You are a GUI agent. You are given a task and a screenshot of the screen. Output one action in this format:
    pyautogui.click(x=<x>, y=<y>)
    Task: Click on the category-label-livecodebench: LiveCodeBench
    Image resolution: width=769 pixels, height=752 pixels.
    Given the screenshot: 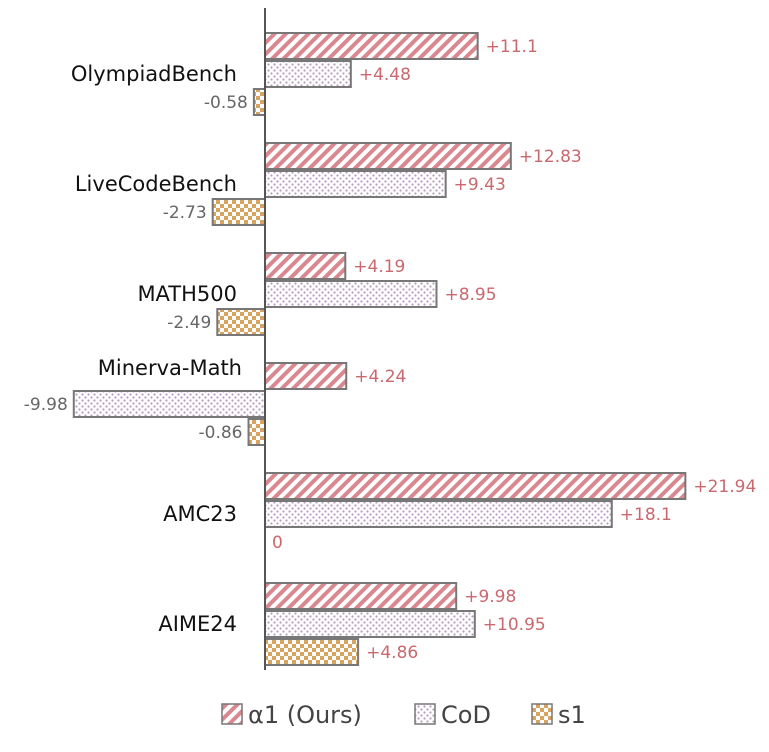 What is the action you would take?
    pyautogui.click(x=156, y=184)
    